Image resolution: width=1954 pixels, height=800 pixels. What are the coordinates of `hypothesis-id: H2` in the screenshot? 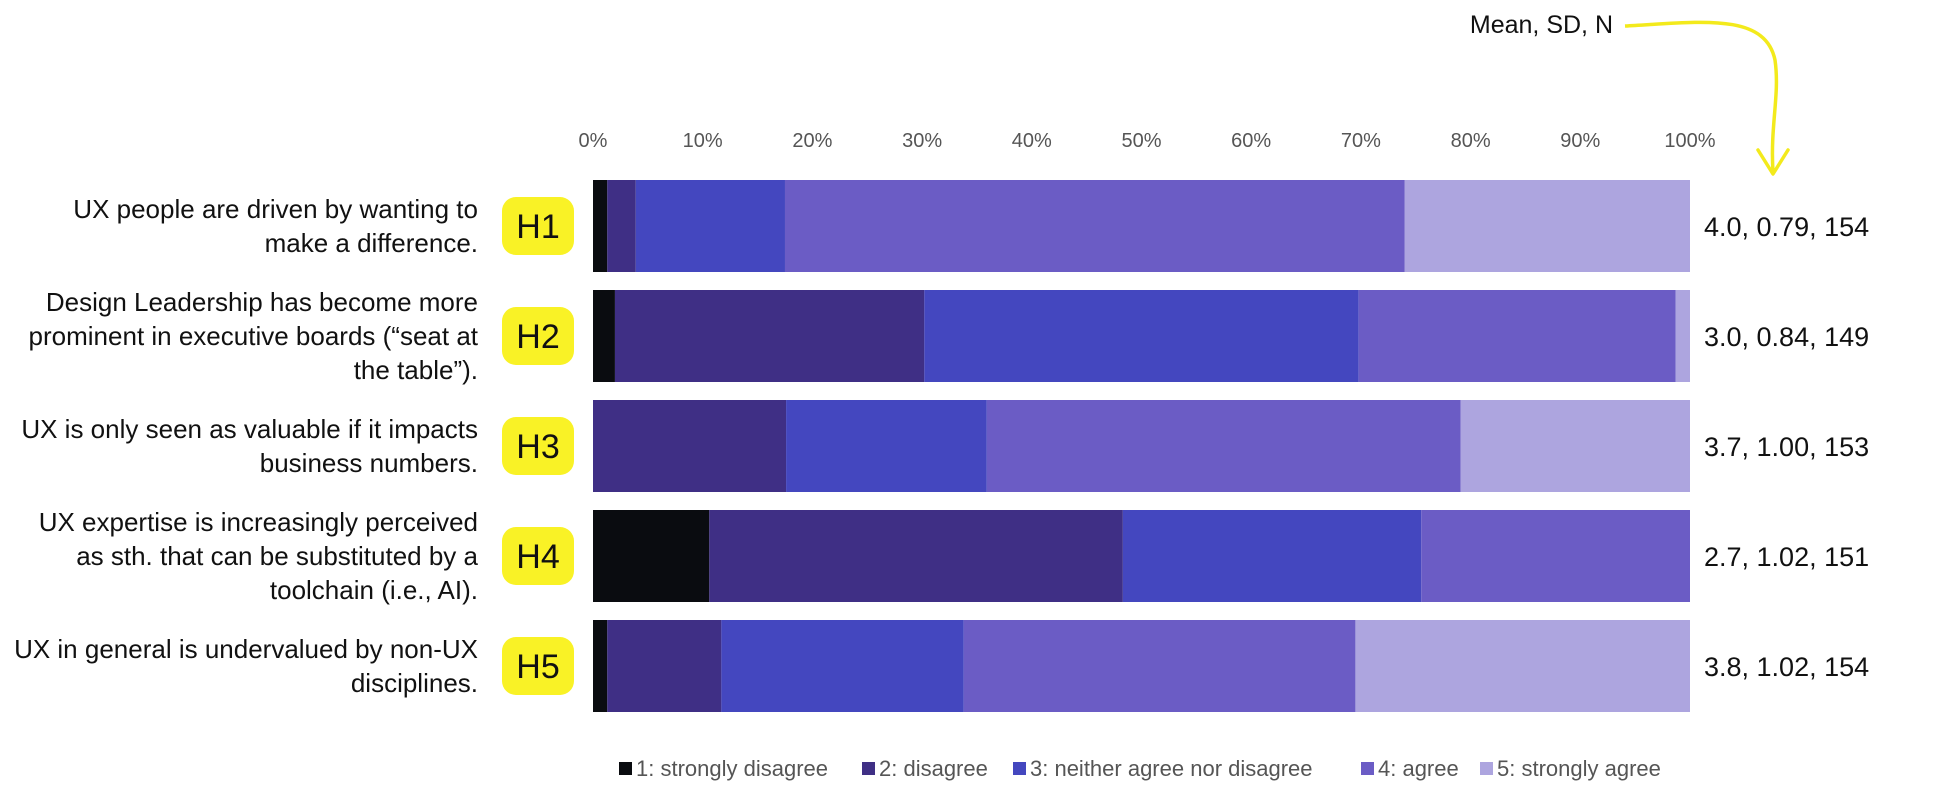 It's located at (537, 337).